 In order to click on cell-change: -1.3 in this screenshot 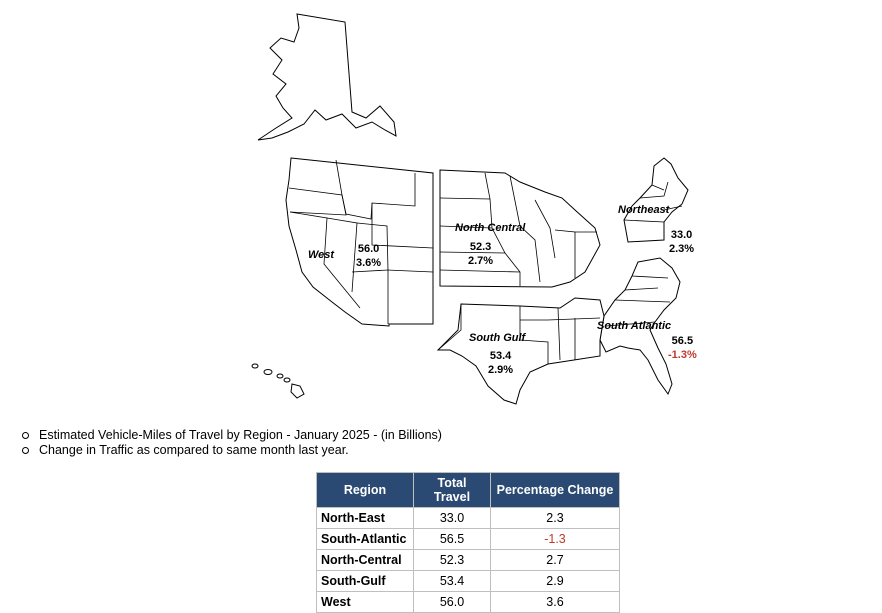, I will do `click(555, 539)`.